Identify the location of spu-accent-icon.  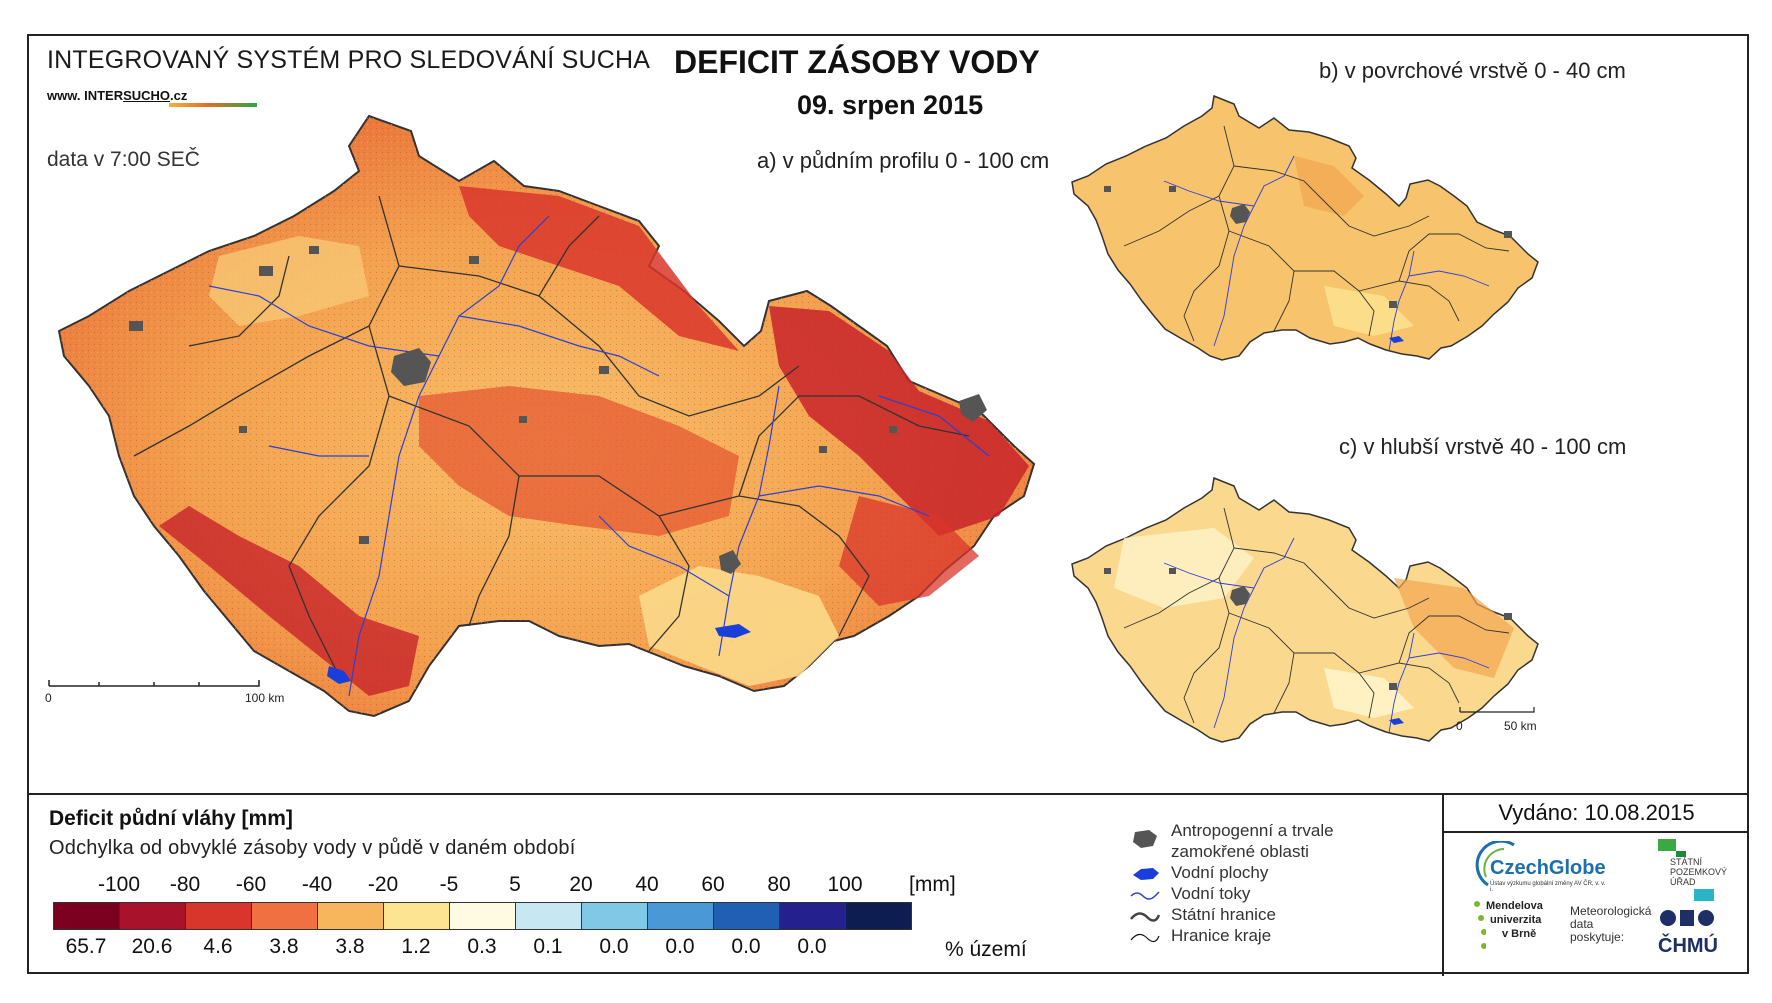
(1704, 895).